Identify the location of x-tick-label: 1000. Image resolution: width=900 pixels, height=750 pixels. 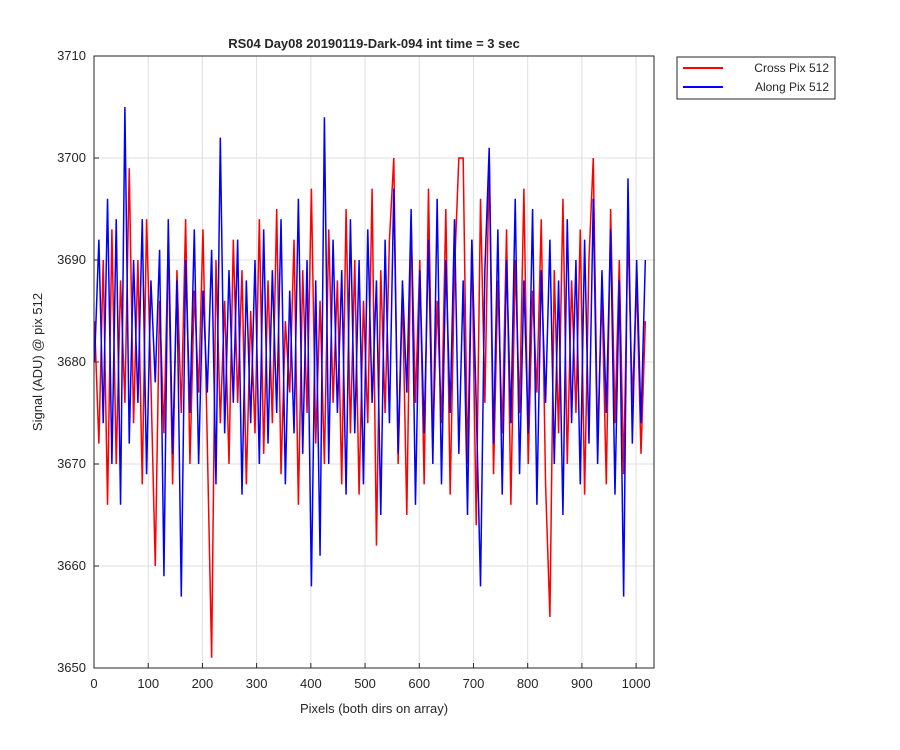
(636, 683).